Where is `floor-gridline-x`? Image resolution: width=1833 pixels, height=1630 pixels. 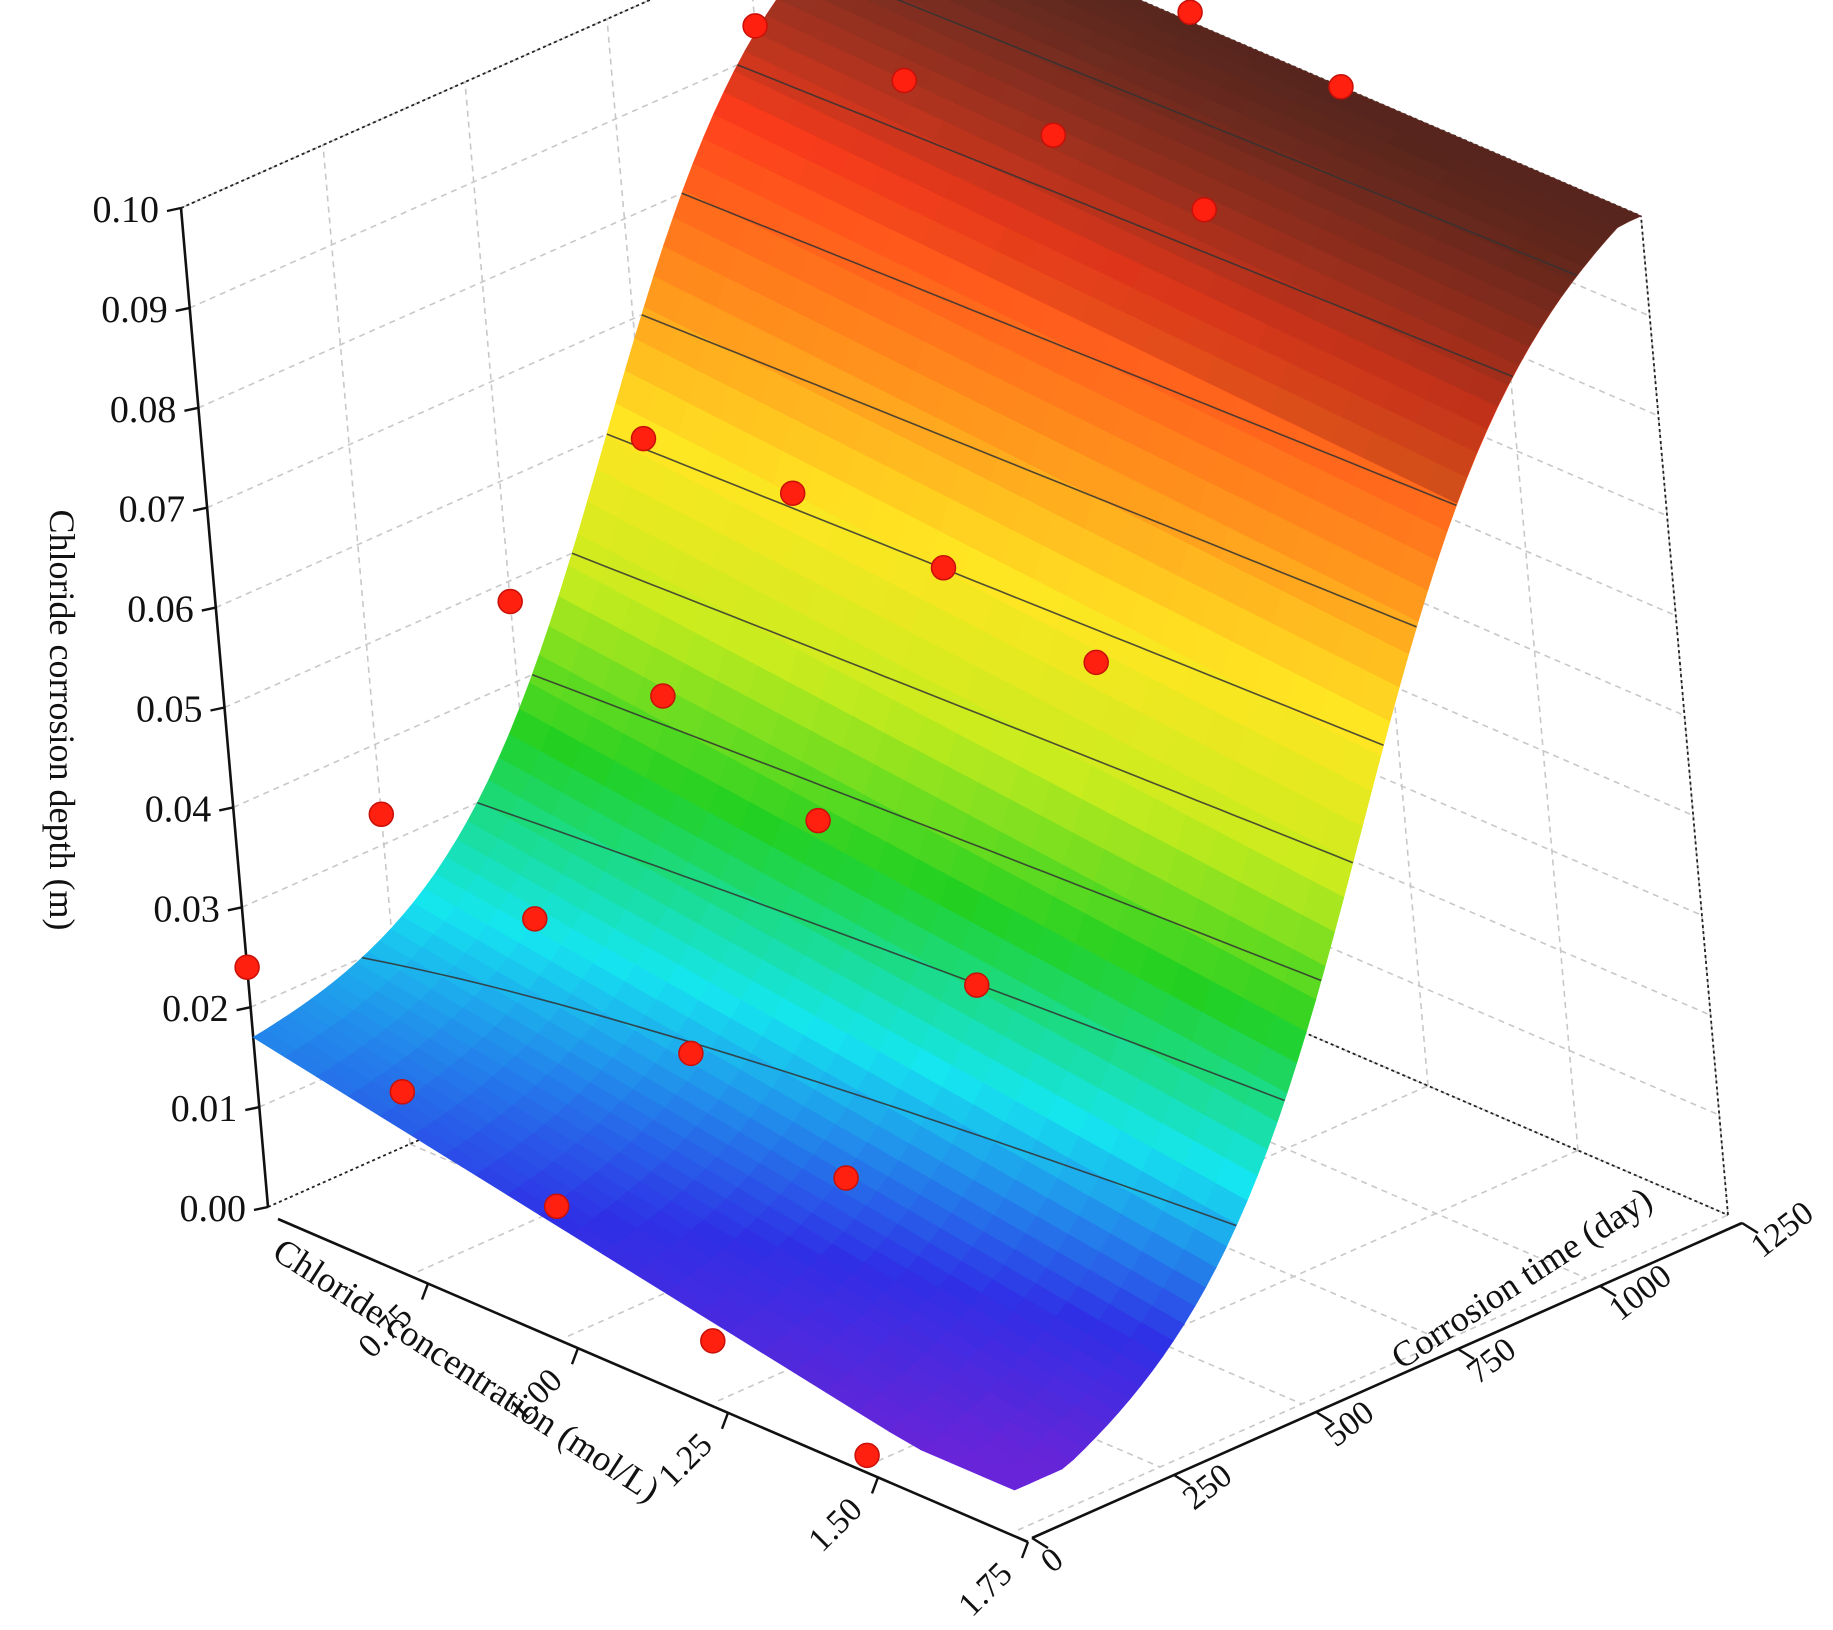
floor-gridline-x is located at coordinates (1223, 1308).